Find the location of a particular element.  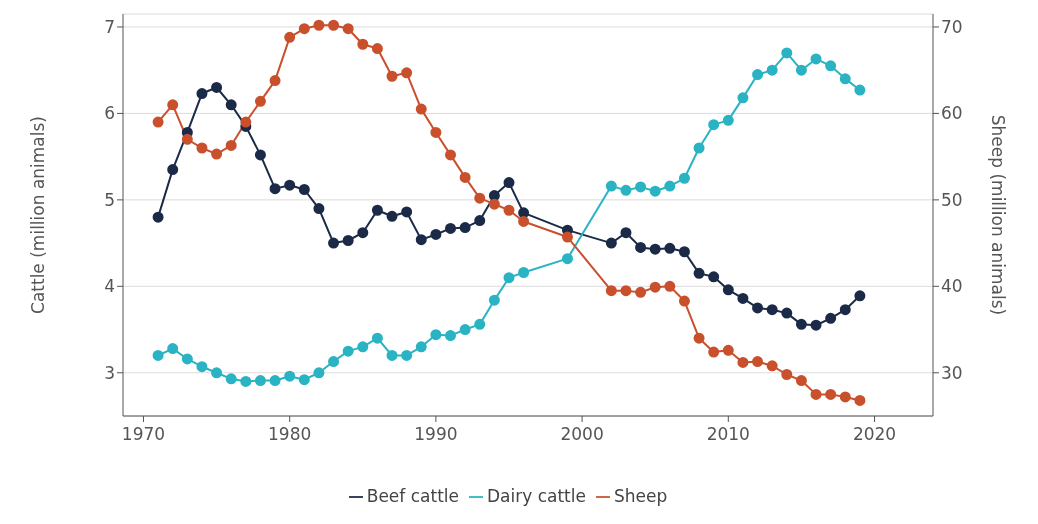

y-tick-label: 3 is located at coordinates (109, 372).